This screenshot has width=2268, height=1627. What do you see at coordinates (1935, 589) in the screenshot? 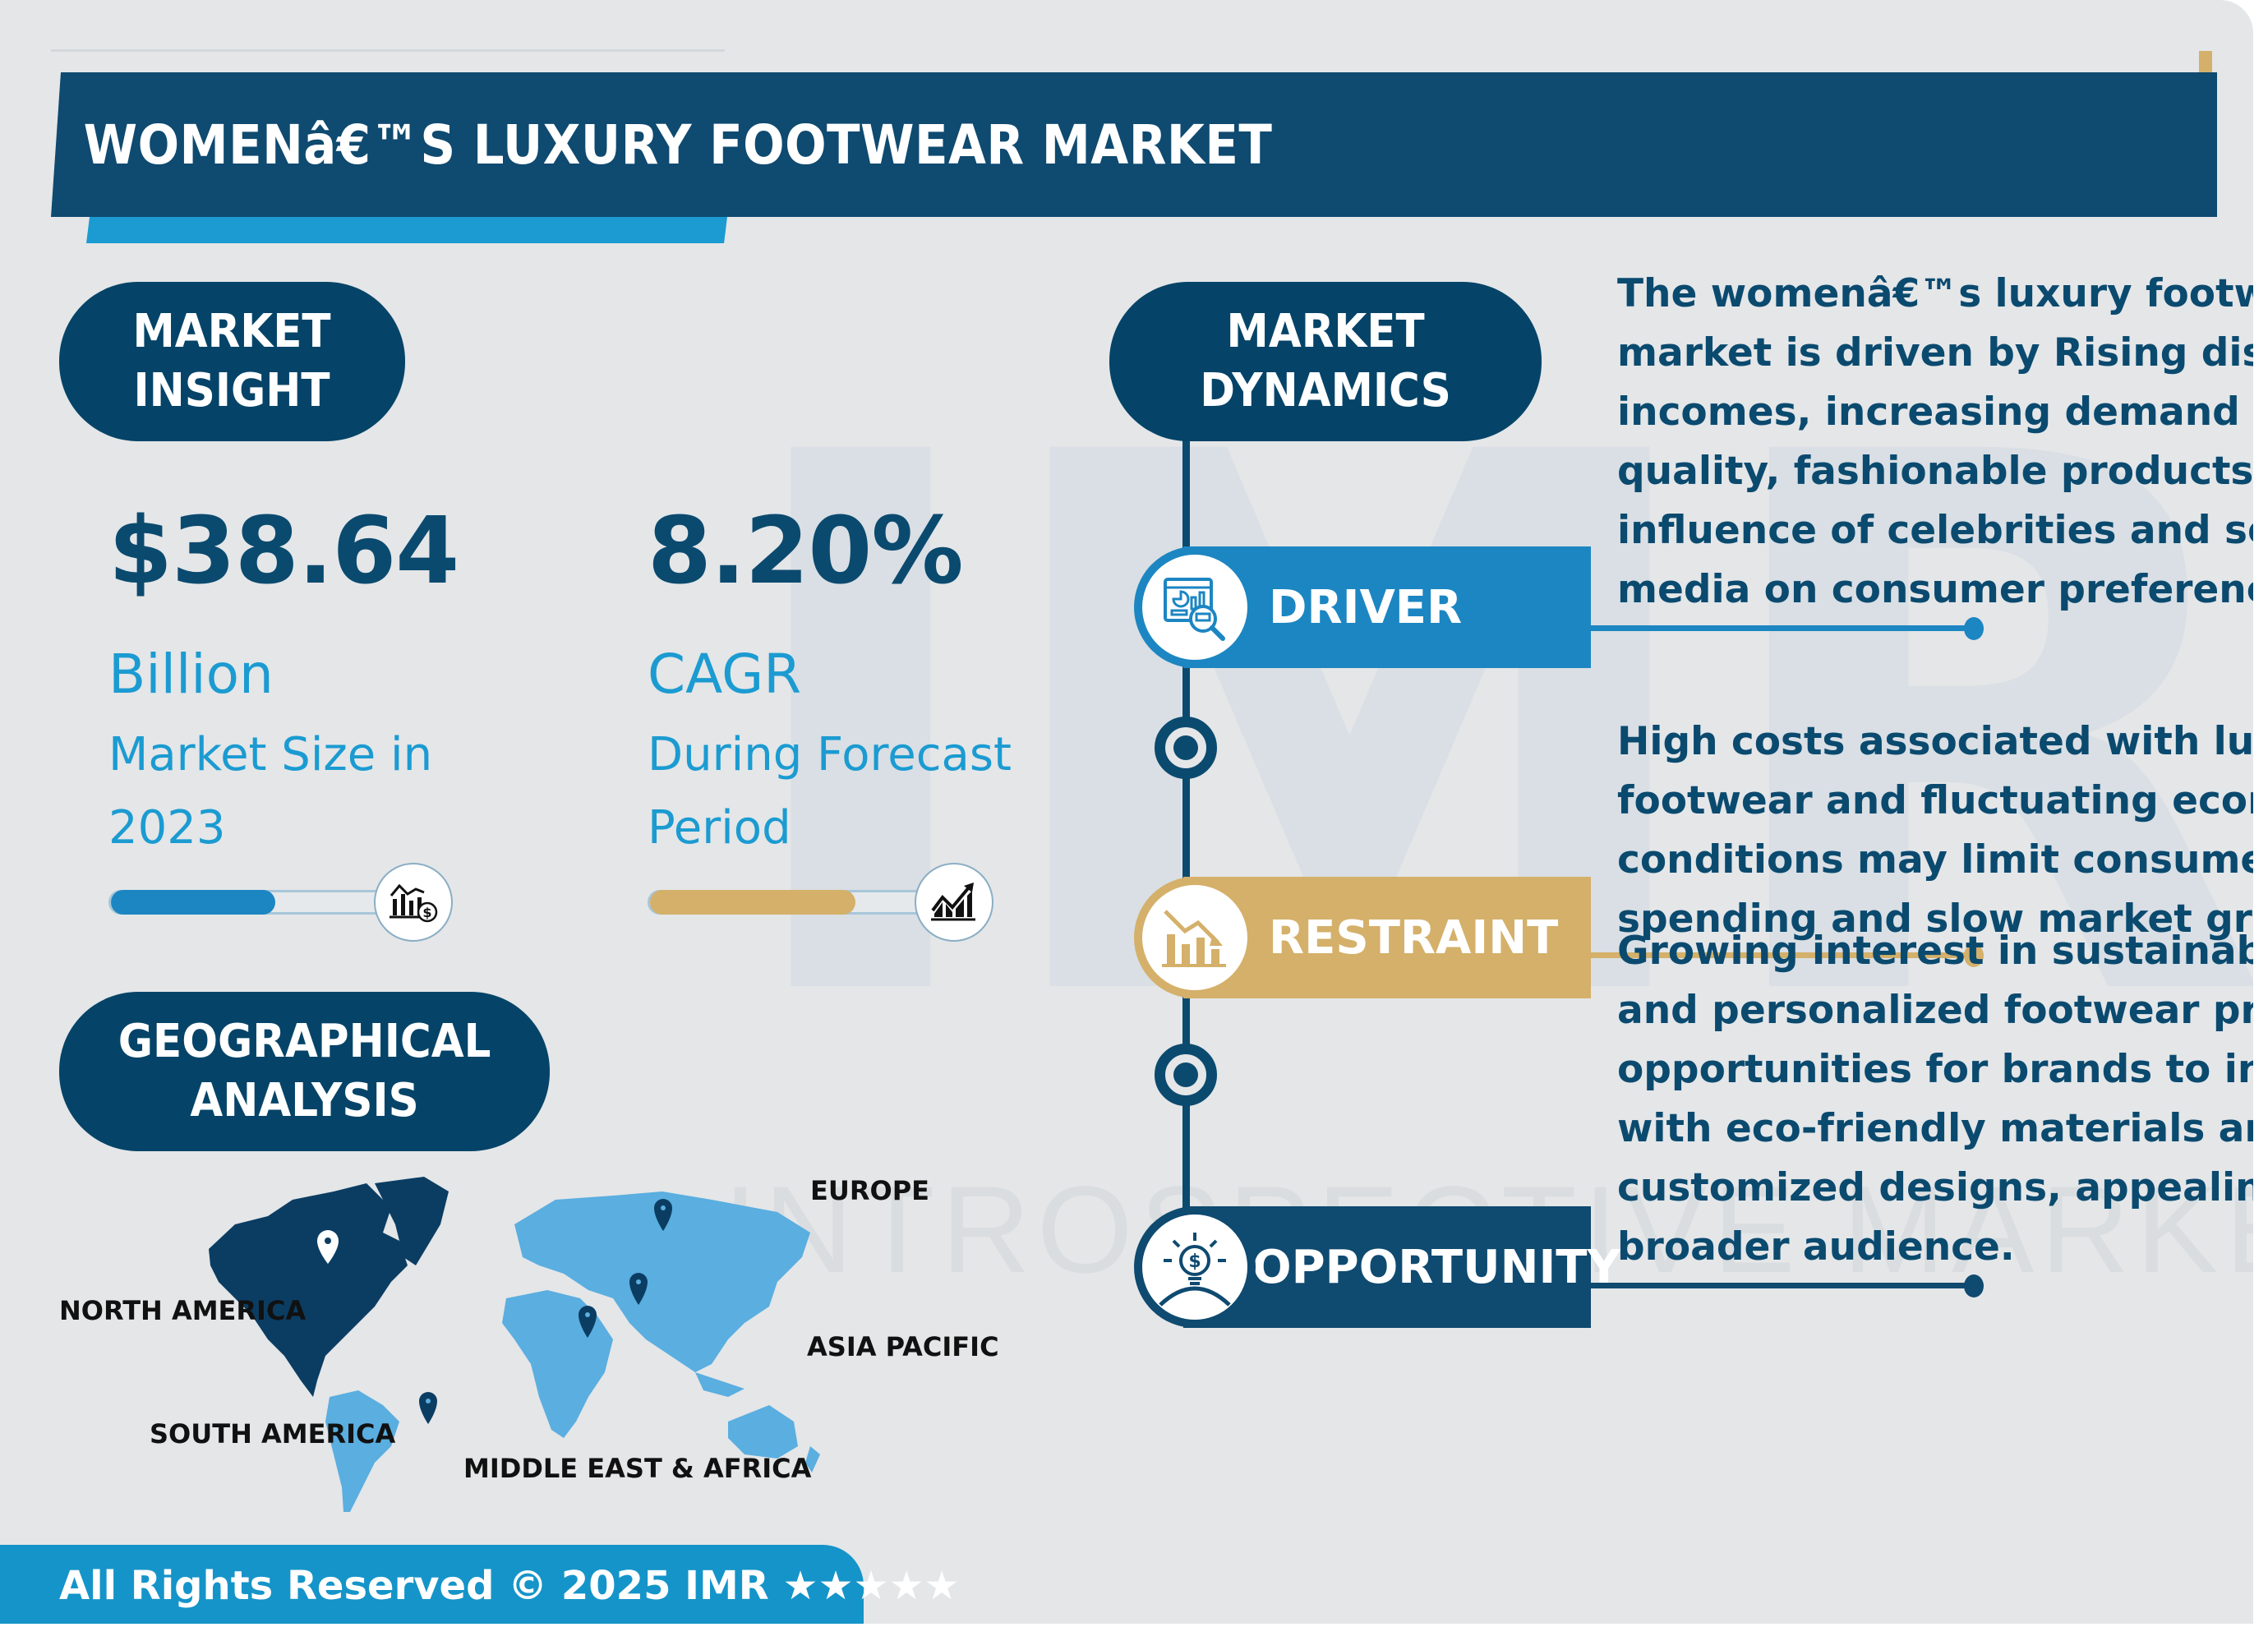
I see `description-line: media on consumer preferences.` at bounding box center [1935, 589].